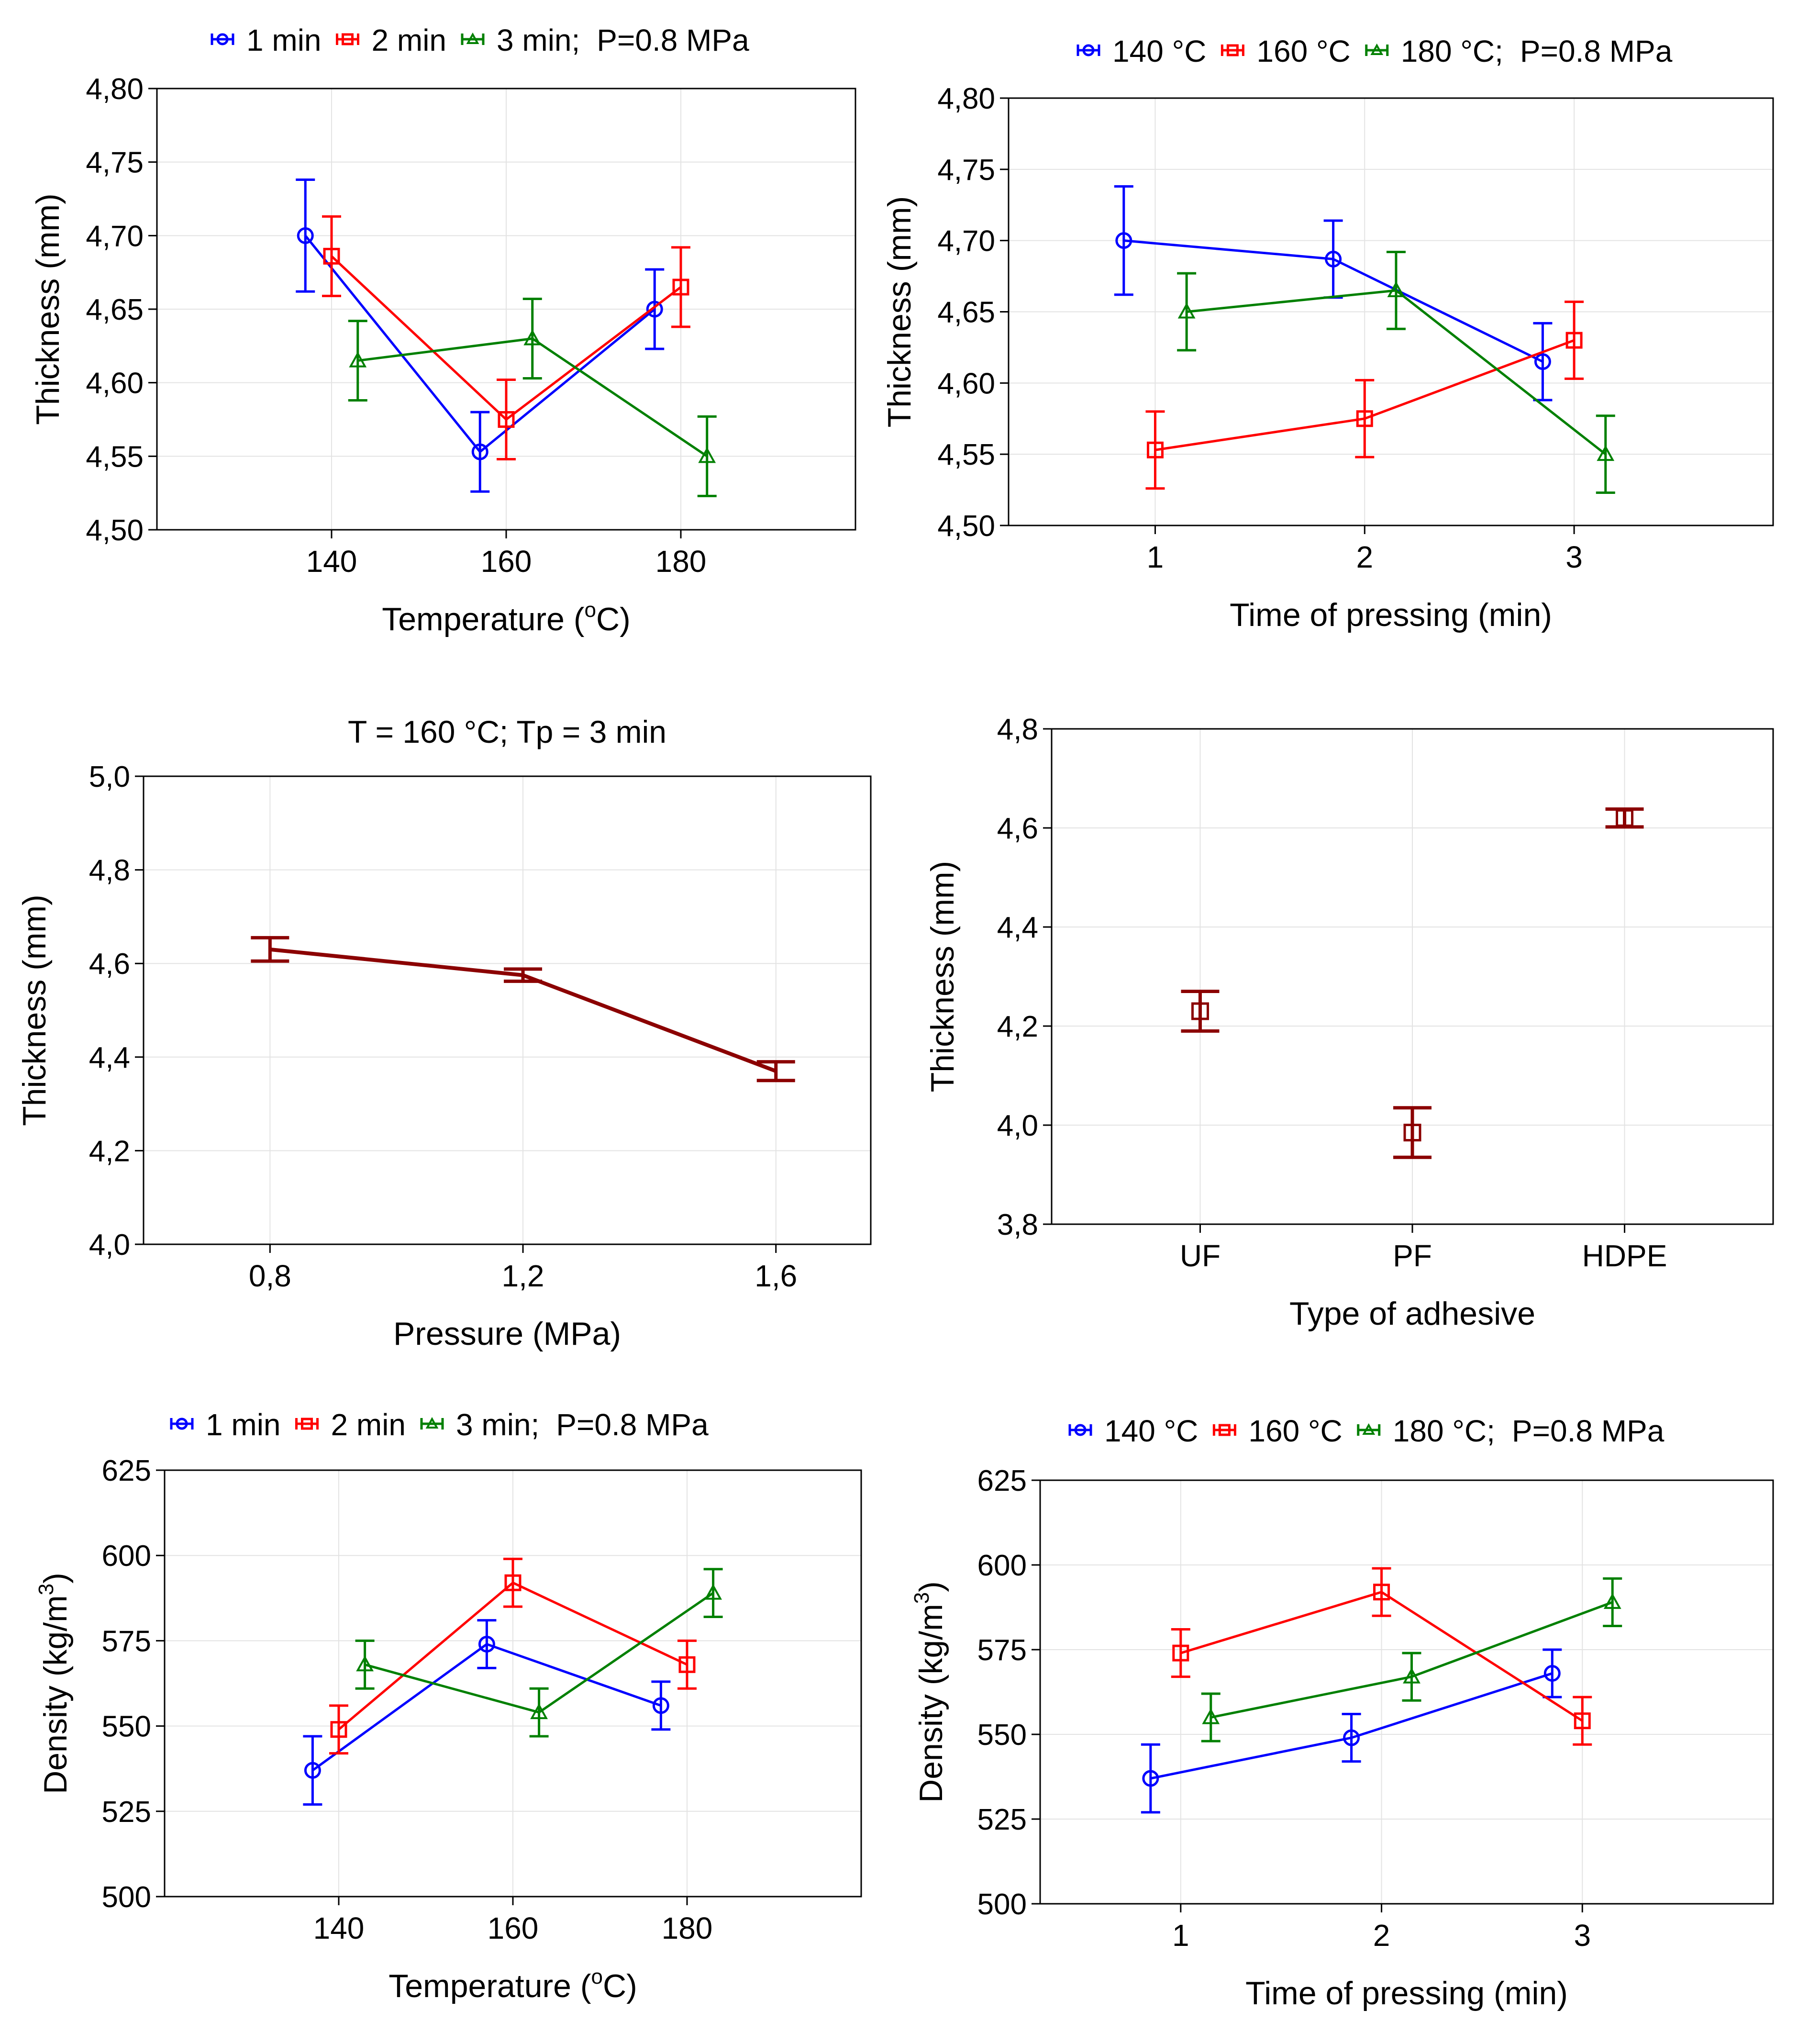 The width and height of the screenshot is (1809, 2044). I want to click on y-tick-label: 4,65, so click(115, 309).